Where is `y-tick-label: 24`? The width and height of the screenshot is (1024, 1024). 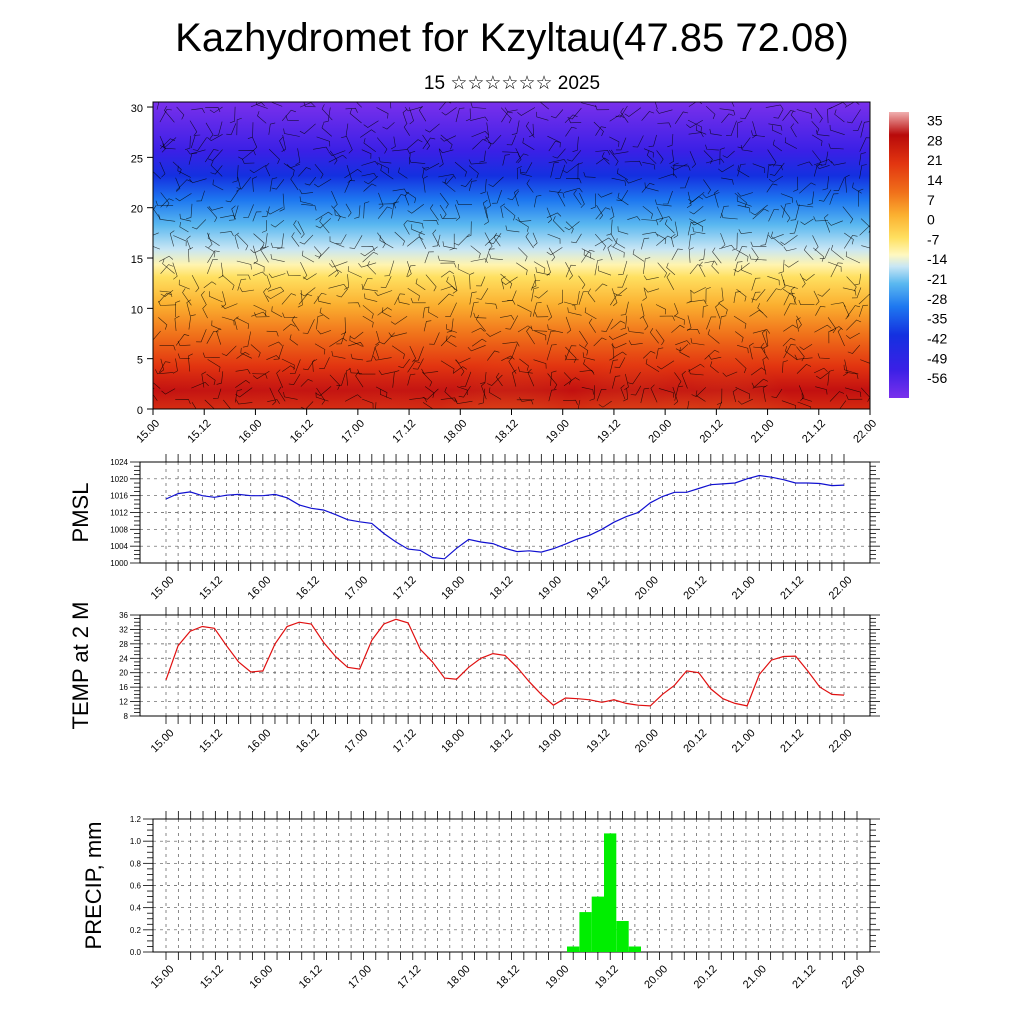 y-tick-label: 24 is located at coordinates (123, 658).